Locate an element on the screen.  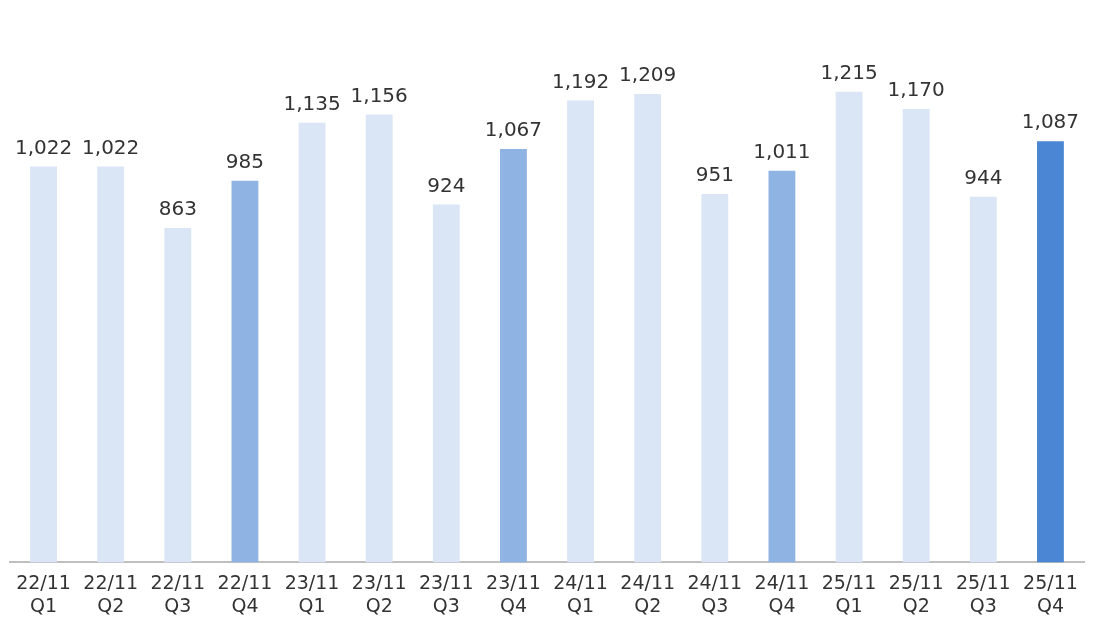
data-label: 944 is located at coordinates (983, 176).